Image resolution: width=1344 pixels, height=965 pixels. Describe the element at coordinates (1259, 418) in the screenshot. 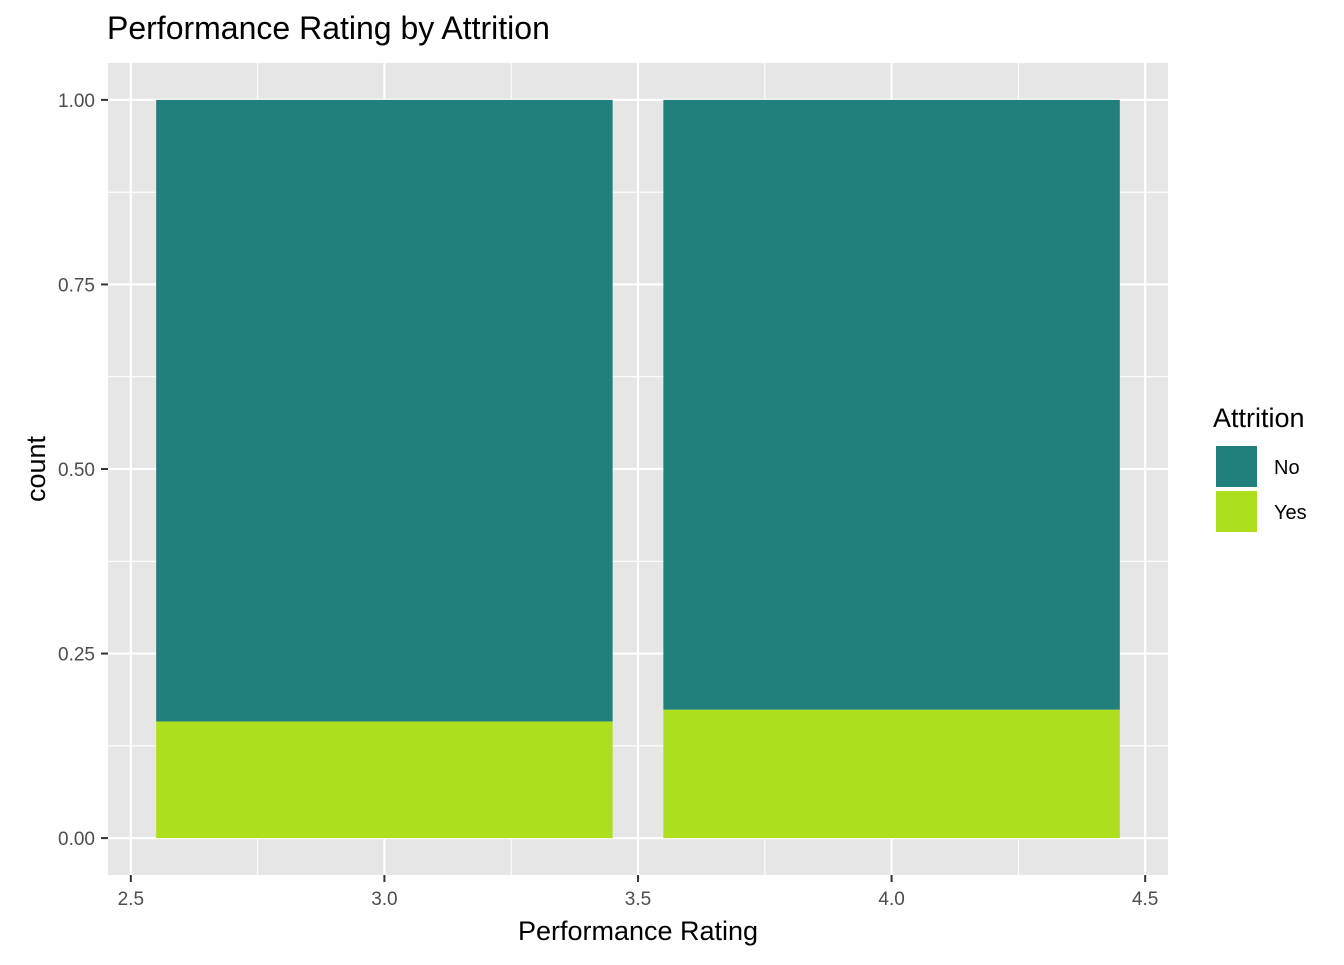

I see `legend-title: Attrition` at that location.